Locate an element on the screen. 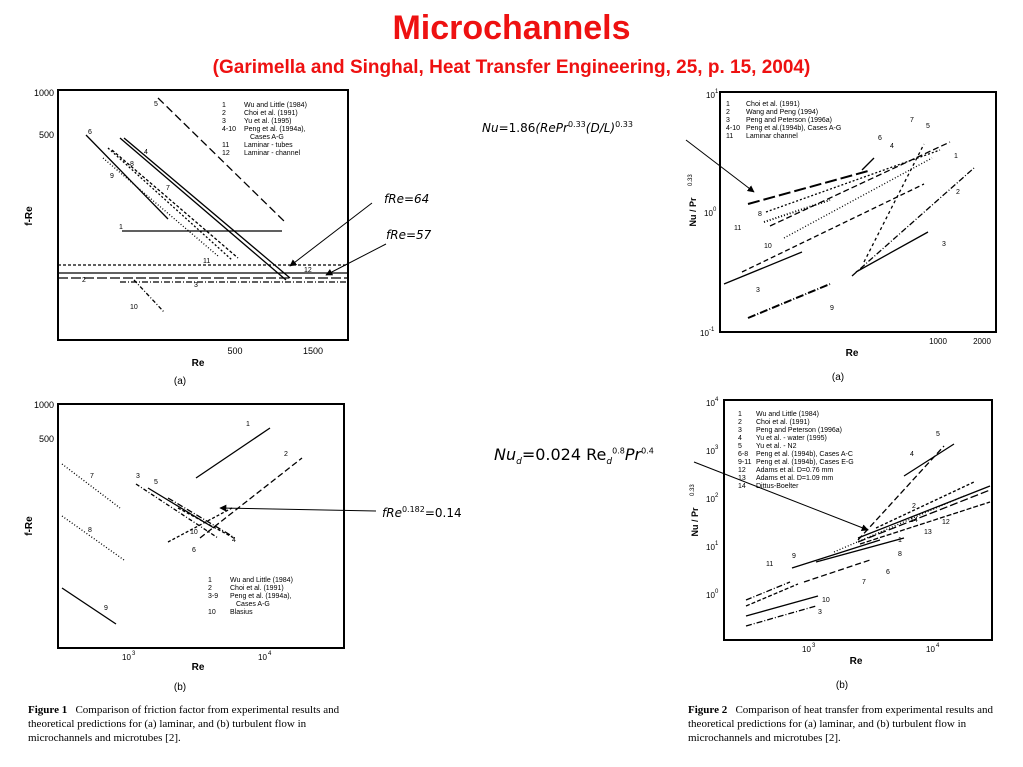 This screenshot has height=767, width=1023. ytick-exp: 3 is located at coordinates (717, 448).